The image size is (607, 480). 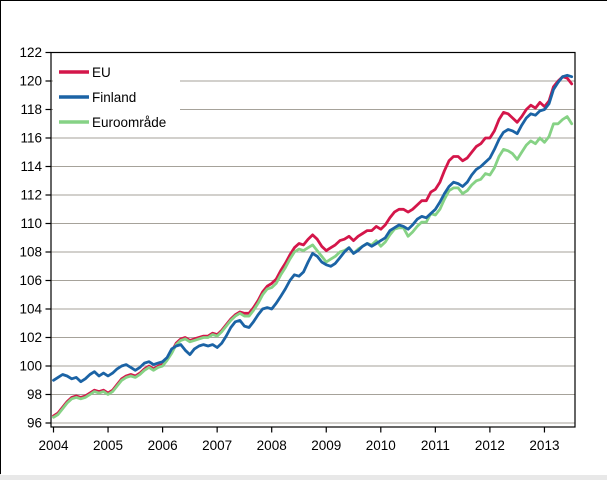 I want to click on x-tick-label: 2006, so click(x=163, y=445).